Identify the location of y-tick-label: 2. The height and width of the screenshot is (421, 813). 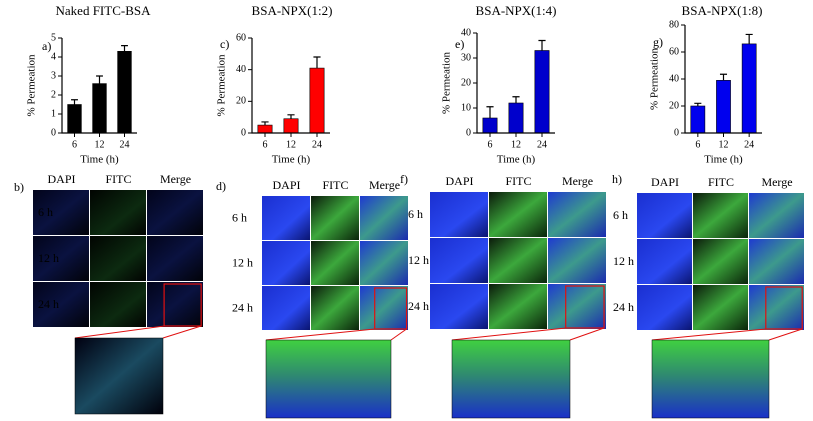
(53, 94).